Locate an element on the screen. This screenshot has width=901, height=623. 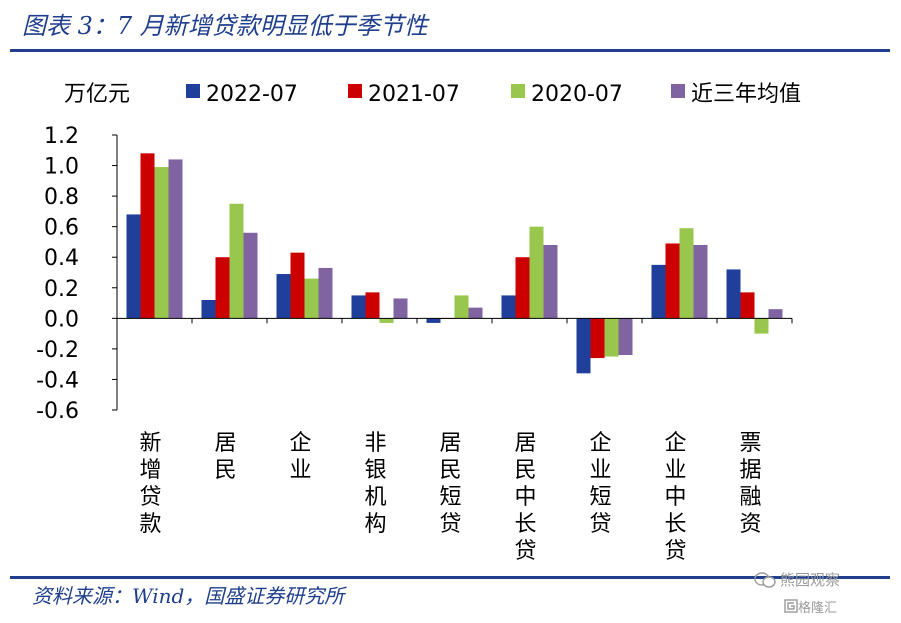
x-category-label-char: 新 is located at coordinates (150, 443).